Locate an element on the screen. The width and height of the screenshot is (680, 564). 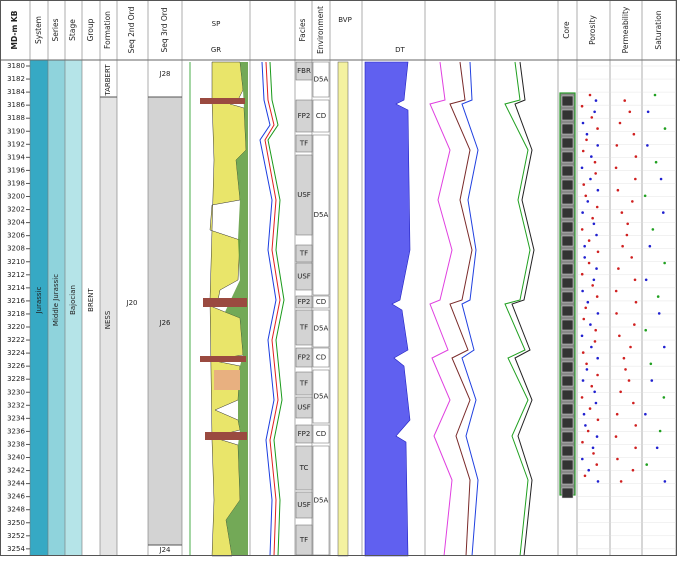
depth-label: 3250 is located at coordinates (16, 523).